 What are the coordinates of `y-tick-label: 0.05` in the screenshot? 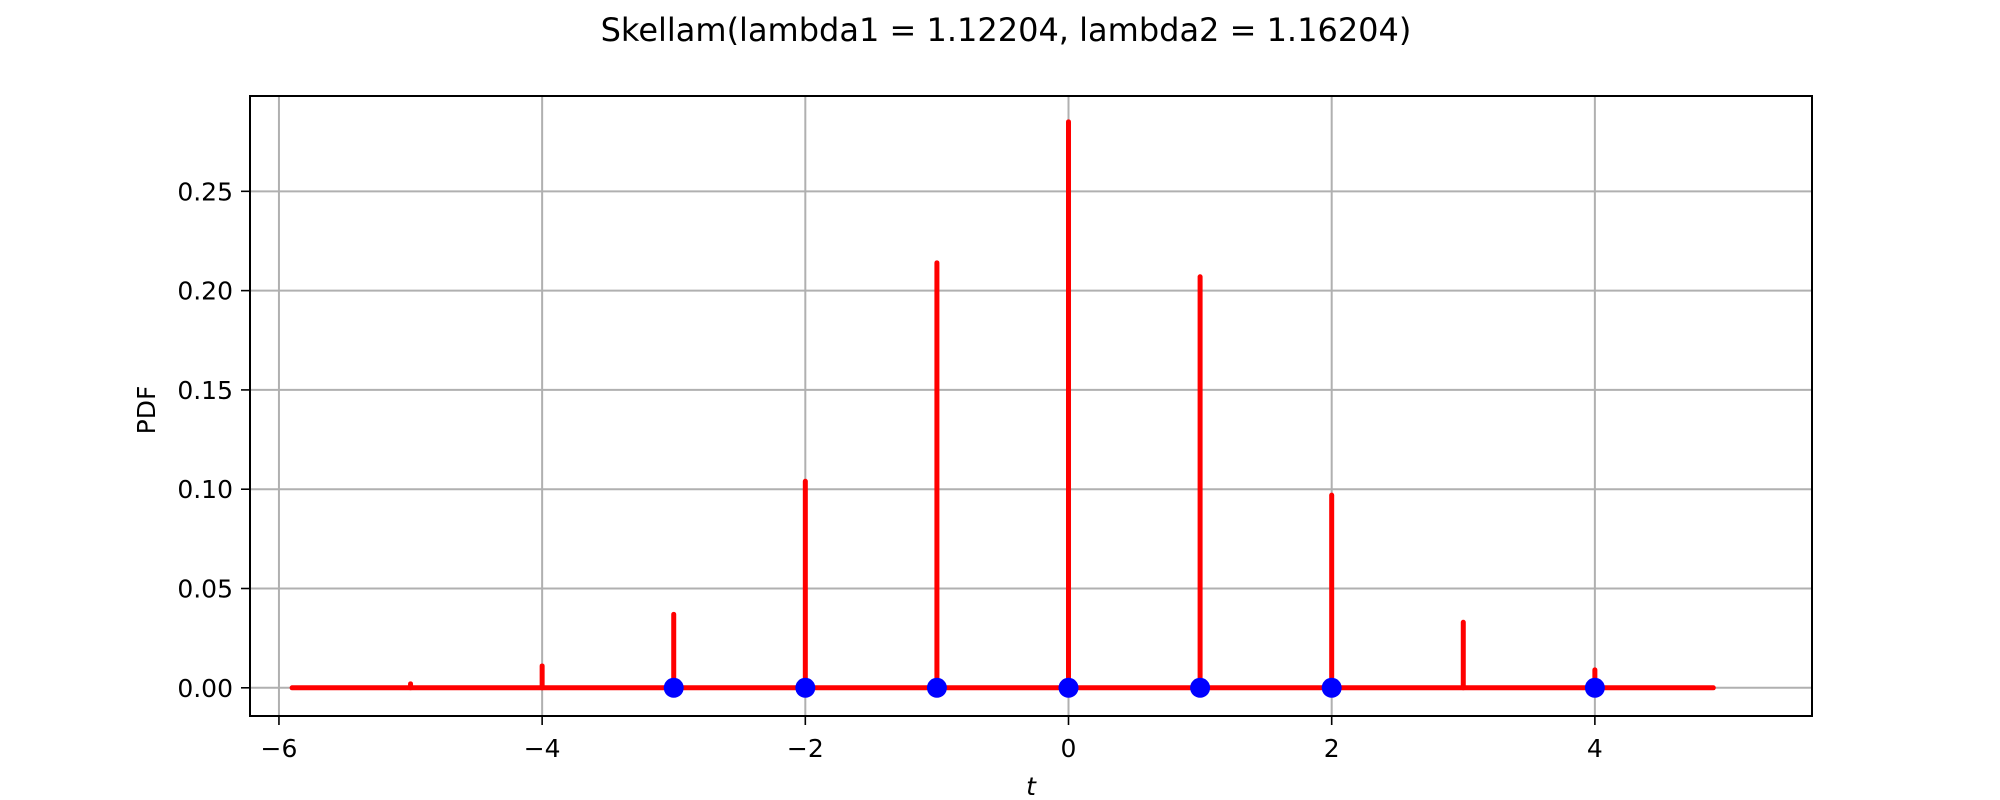 It's located at (205, 589).